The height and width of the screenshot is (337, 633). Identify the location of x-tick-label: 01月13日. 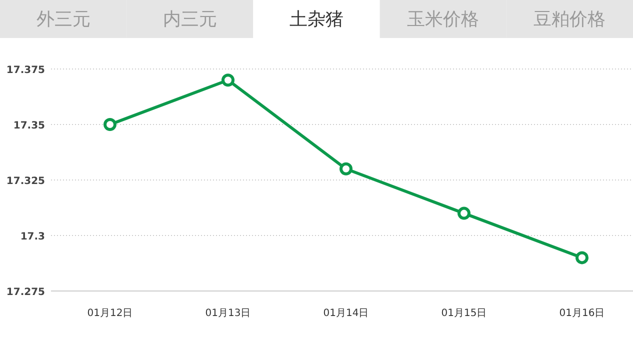
(228, 313).